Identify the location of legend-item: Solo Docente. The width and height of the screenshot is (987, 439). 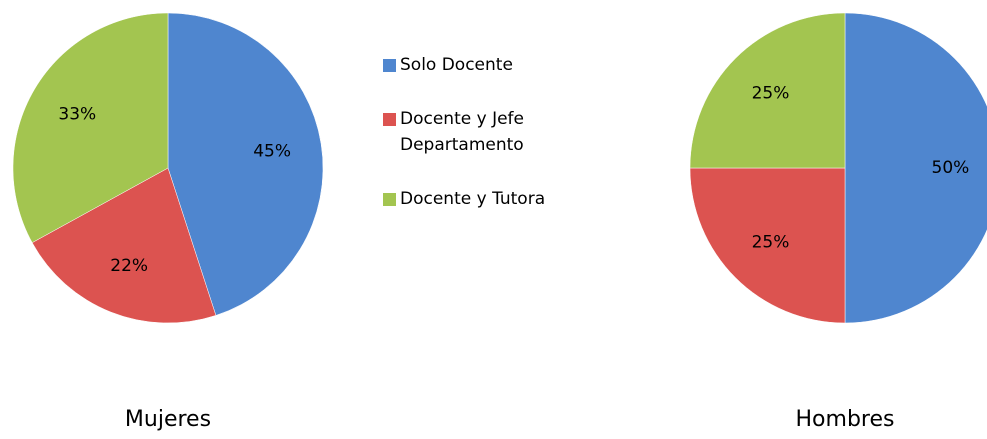
(493, 65).